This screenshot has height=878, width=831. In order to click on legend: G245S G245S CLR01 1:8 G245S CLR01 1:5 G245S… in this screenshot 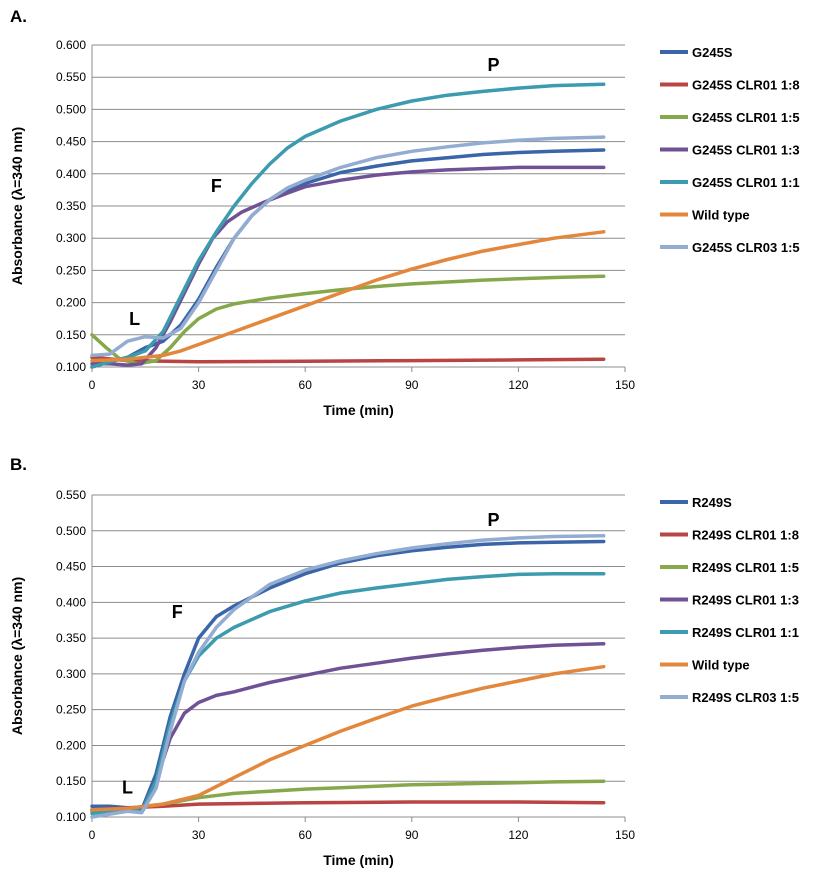, I will do `click(730, 150)`.